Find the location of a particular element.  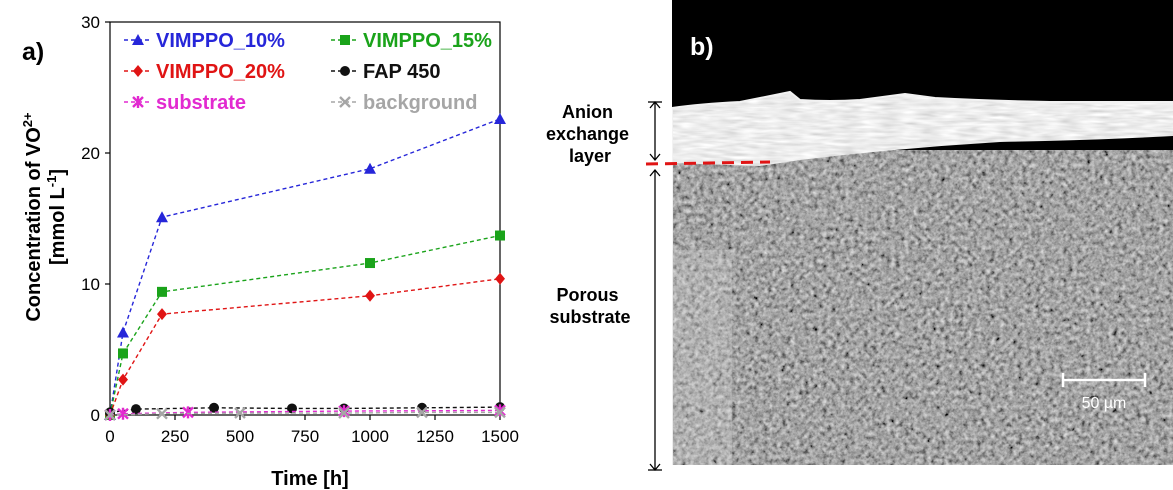

annotation-anion-exchange-layer: Anion exchange layer is located at coordinates (590, 134).